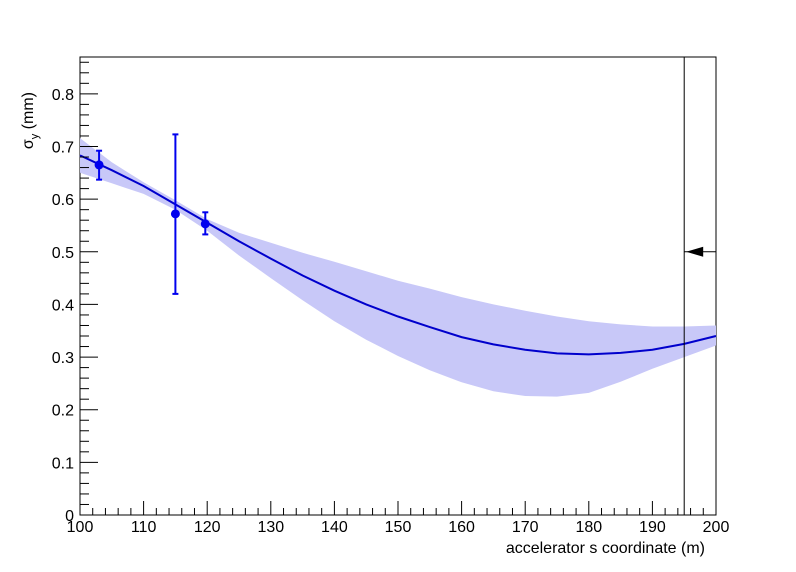 This screenshot has height=572, width=796. What do you see at coordinates (63, 147) in the screenshot?
I see `y-tick-label: 0.7` at bounding box center [63, 147].